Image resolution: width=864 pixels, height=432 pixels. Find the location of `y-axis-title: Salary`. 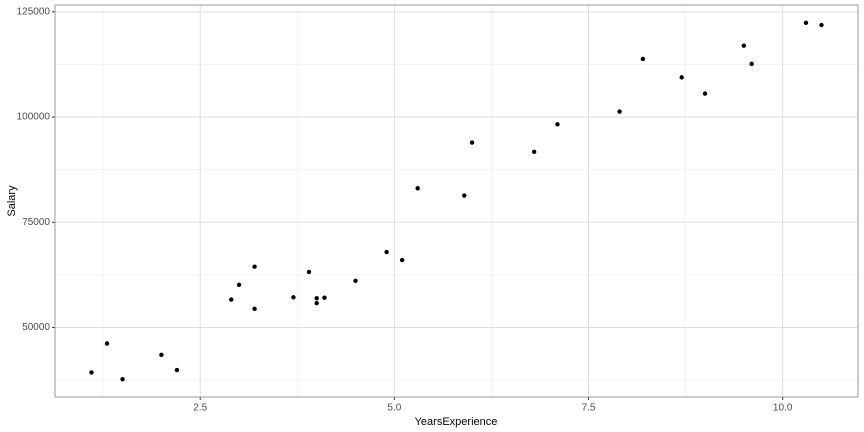

y-axis-title: Salary is located at coordinates (12, 201).